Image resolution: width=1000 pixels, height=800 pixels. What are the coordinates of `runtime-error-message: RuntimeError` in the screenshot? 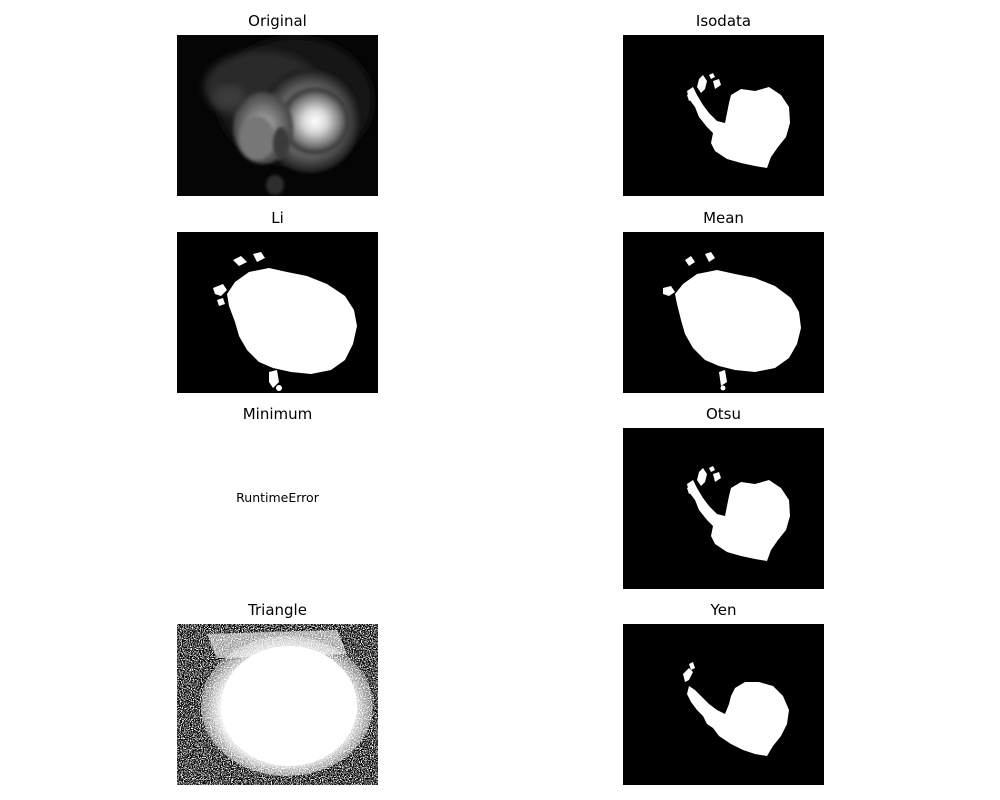 It's located at (277, 497).